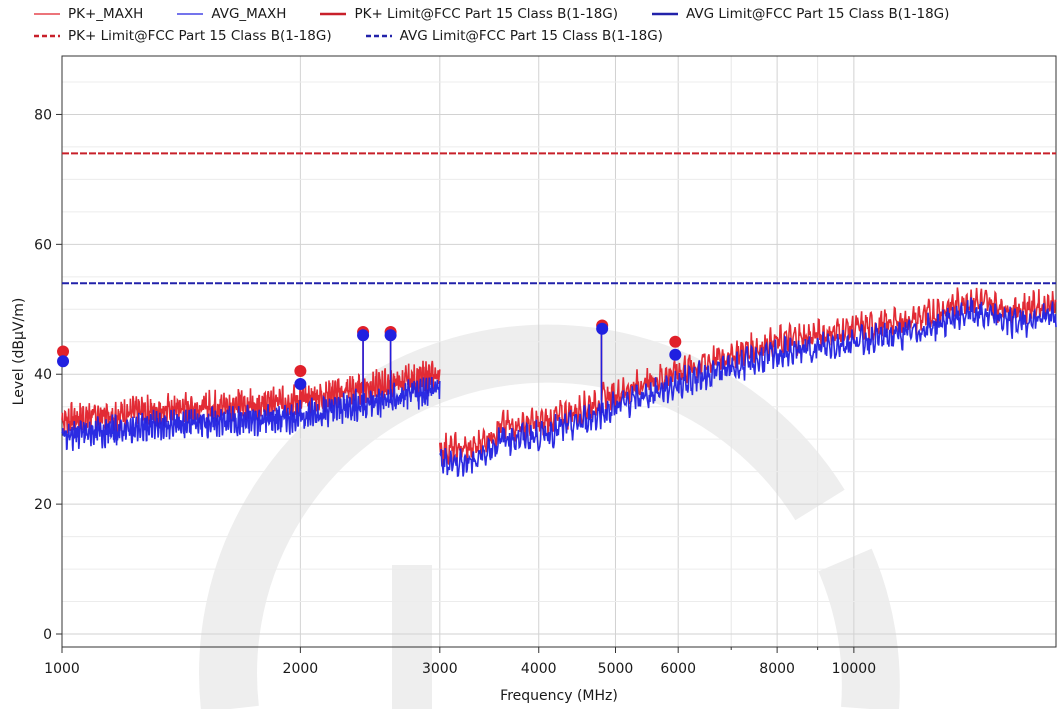 The width and height of the screenshot is (1059, 709). Describe the element at coordinates (460, 662) in the screenshot. I see `x-axis-ticks: 1000 2000 3000 4000 5000 6000 8000 10000` at that location.